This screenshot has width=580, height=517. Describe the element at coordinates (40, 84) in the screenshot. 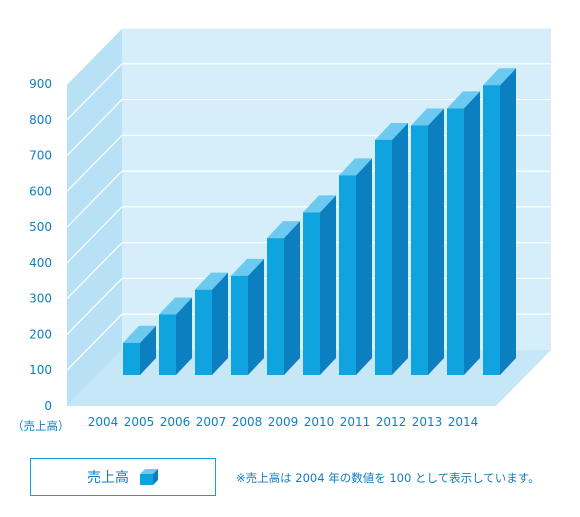

I see `y-tick-label: 900` at that location.